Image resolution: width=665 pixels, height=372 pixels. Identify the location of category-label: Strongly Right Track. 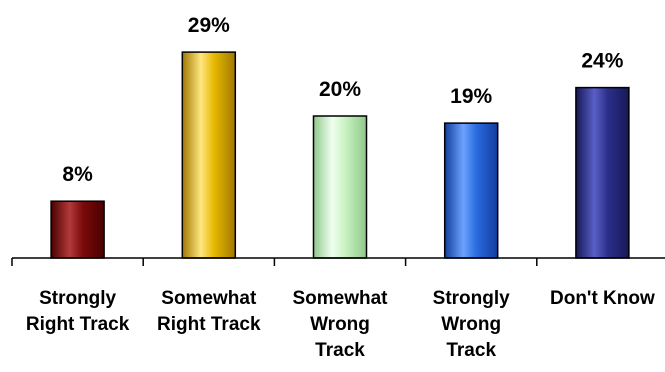
(78, 311).